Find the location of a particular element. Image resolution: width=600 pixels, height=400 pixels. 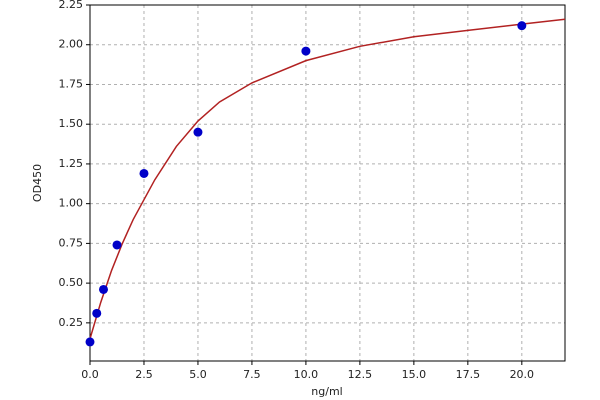

y-tick-label: 1.25 is located at coordinates (71, 163).